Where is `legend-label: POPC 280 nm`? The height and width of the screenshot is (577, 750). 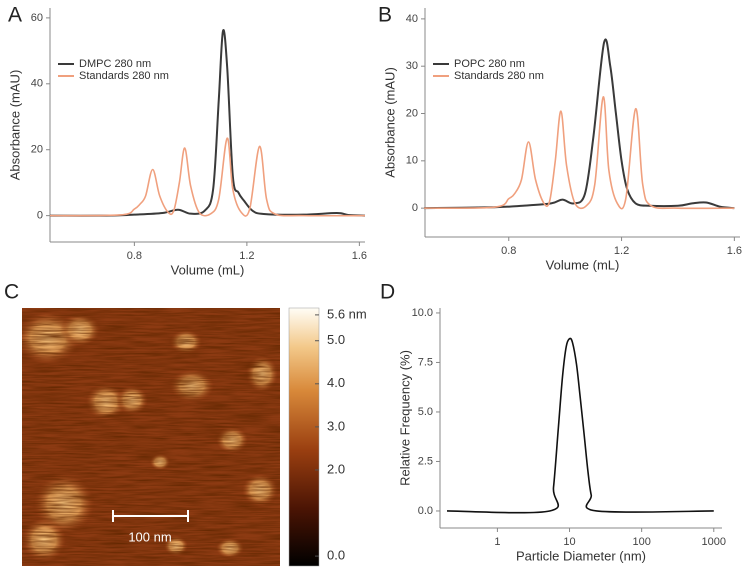
legend-label: POPC 280 nm is located at coordinates (489, 64).